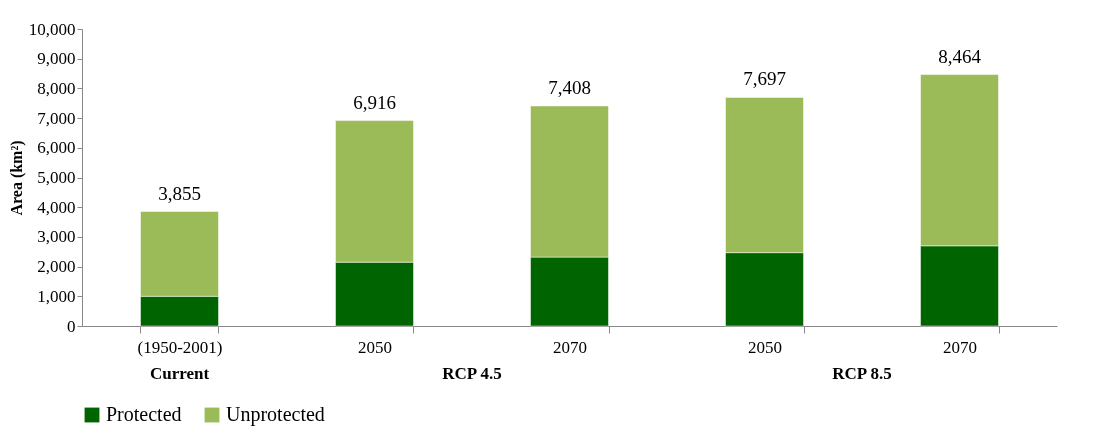 Image resolution: width=1097 pixels, height=427 pixels. Describe the element at coordinates (56, 296) in the screenshot. I see `y-tick-label: 1,000` at that location.